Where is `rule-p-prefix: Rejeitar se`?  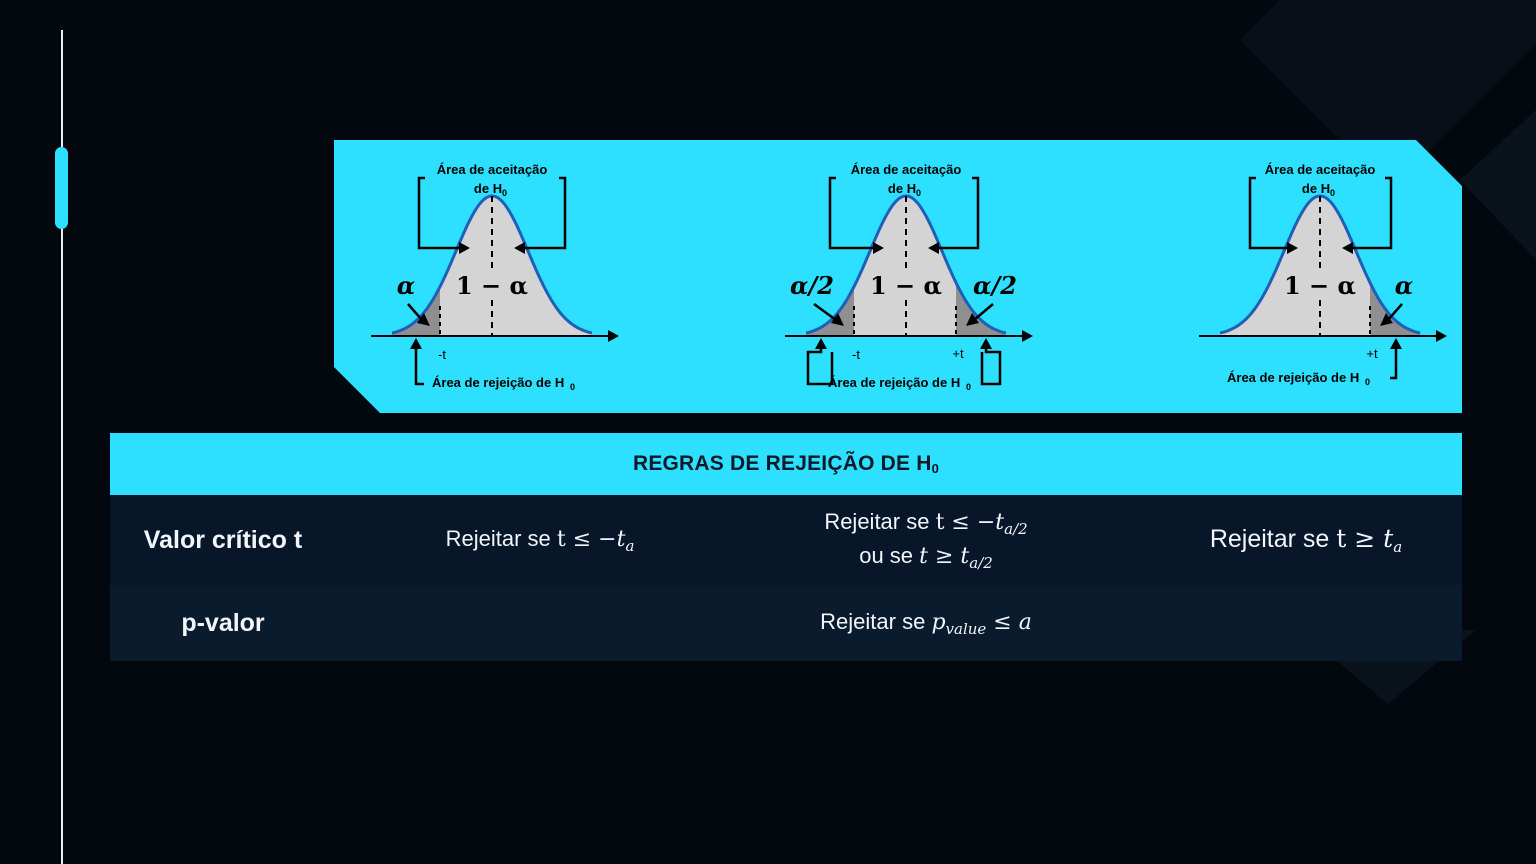
rule-p-prefix: Rejeitar se is located at coordinates (875, 621).